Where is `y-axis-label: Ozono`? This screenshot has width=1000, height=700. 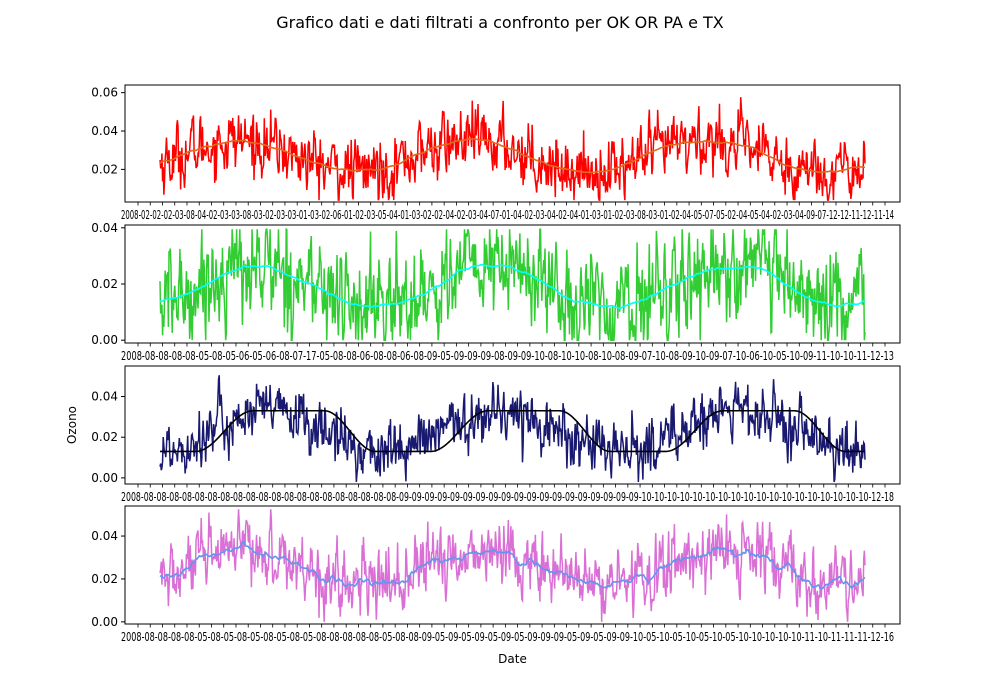 y-axis-label: Ozono is located at coordinates (72, 425).